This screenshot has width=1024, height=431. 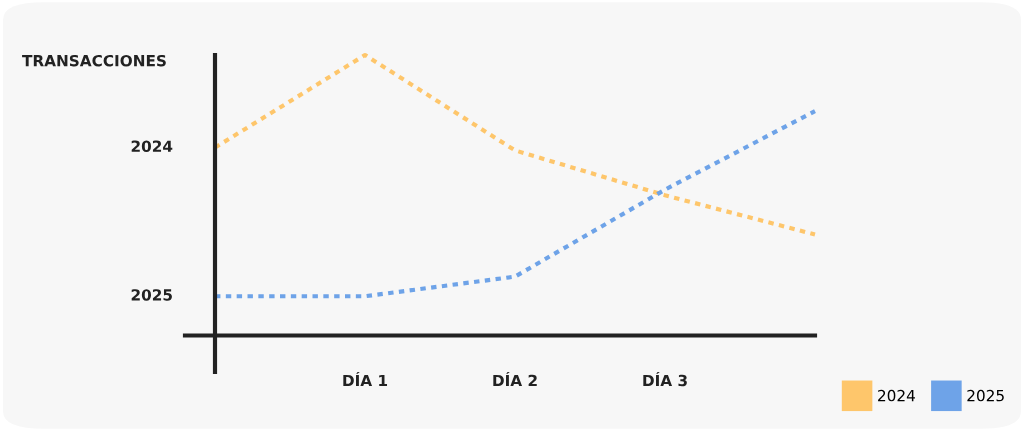 What do you see at coordinates (94, 60) in the screenshot?
I see `y-axis-title: TRANSACCIONES` at bounding box center [94, 60].